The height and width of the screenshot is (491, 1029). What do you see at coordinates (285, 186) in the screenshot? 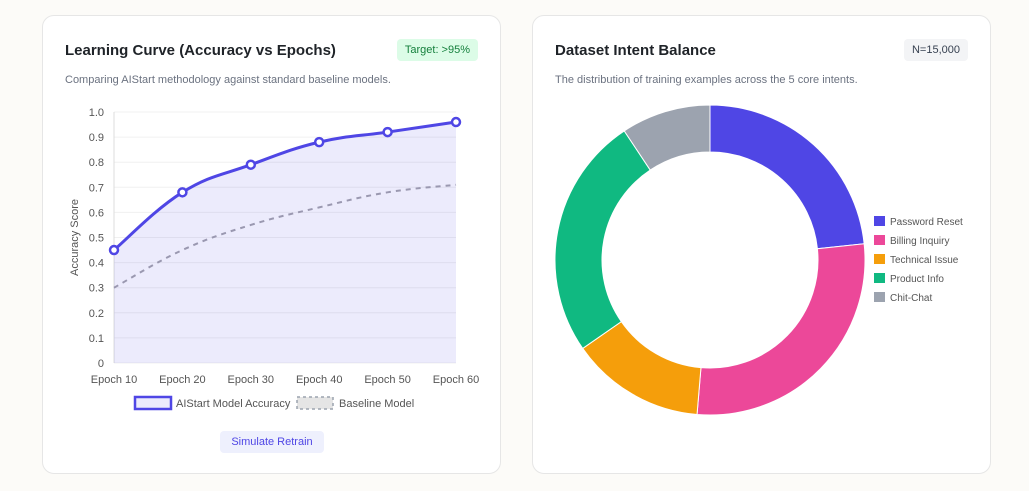
I see `accuracy-line` at bounding box center [285, 186].